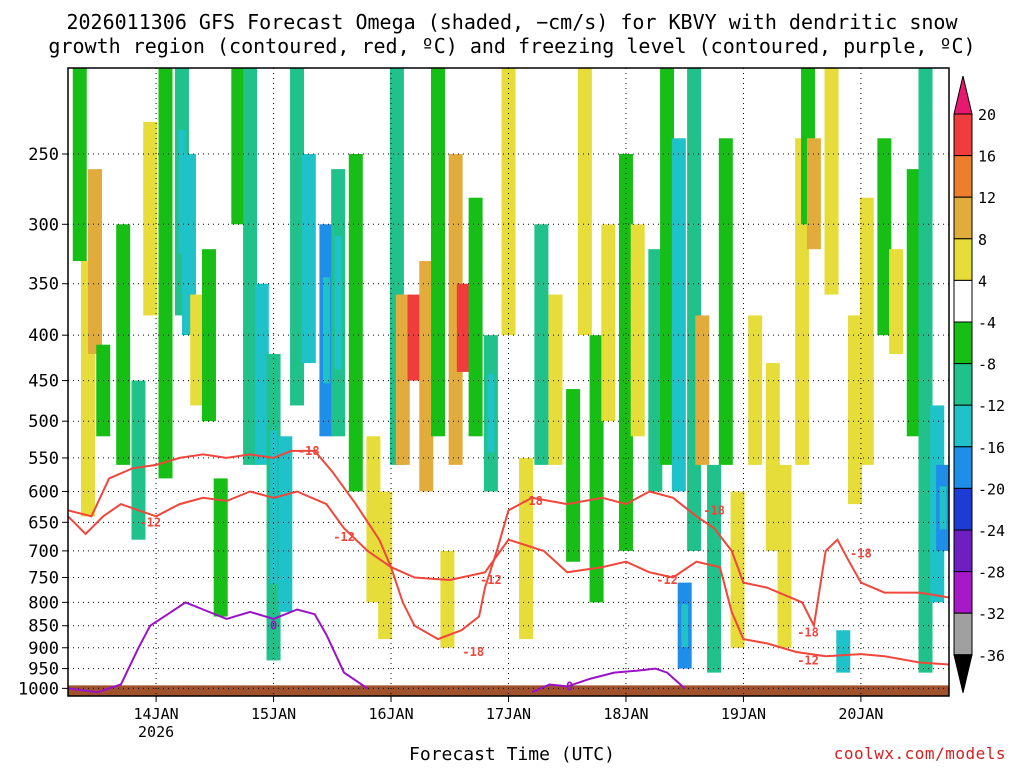  I want to click on y-tick-label: 600, so click(43, 492).